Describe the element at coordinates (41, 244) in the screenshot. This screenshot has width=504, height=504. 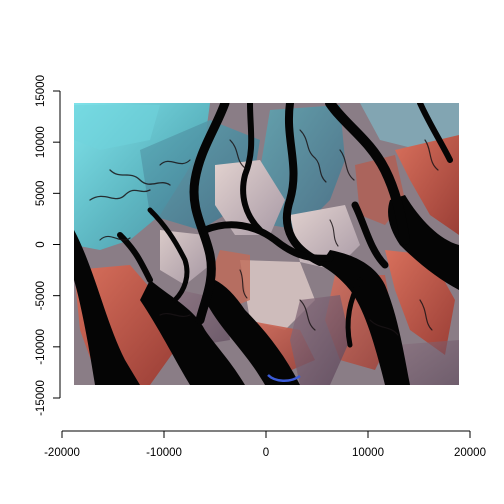
I see `y-tick-label: 0` at that location.